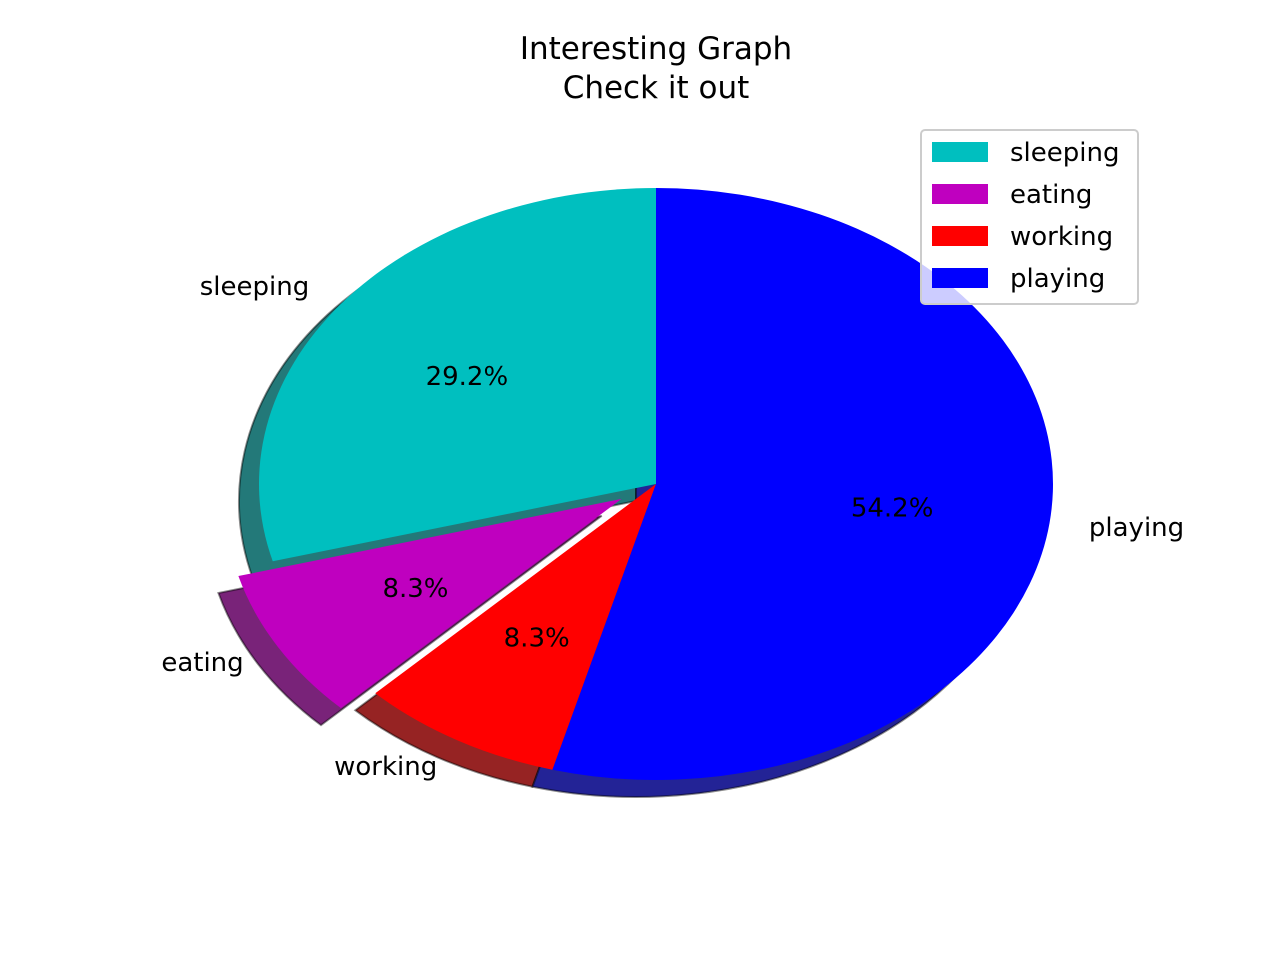 The image size is (1280, 960). What do you see at coordinates (537, 639) in the screenshot?
I see `slice-pct-working: 8.3%` at bounding box center [537, 639].